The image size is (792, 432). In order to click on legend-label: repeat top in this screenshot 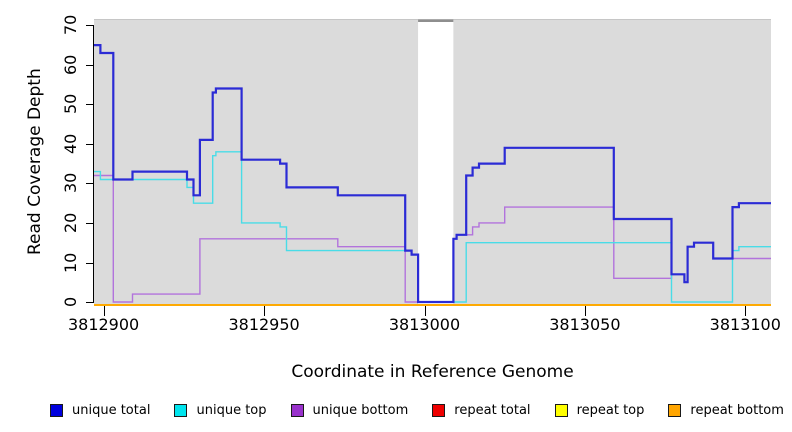, I will do `click(610, 410)`.